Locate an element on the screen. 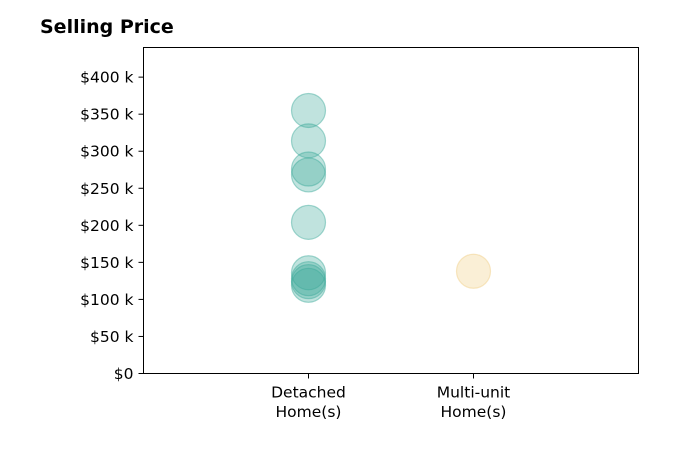 This screenshot has width=679, height=462. x-axis: Detached Home(s) Multi-unit Home(s) is located at coordinates (391, 397).